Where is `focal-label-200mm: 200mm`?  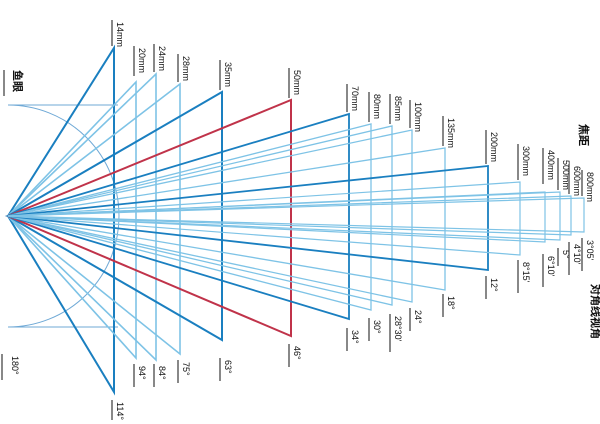 focal-label-200mm: 200mm is located at coordinates (494, 147).